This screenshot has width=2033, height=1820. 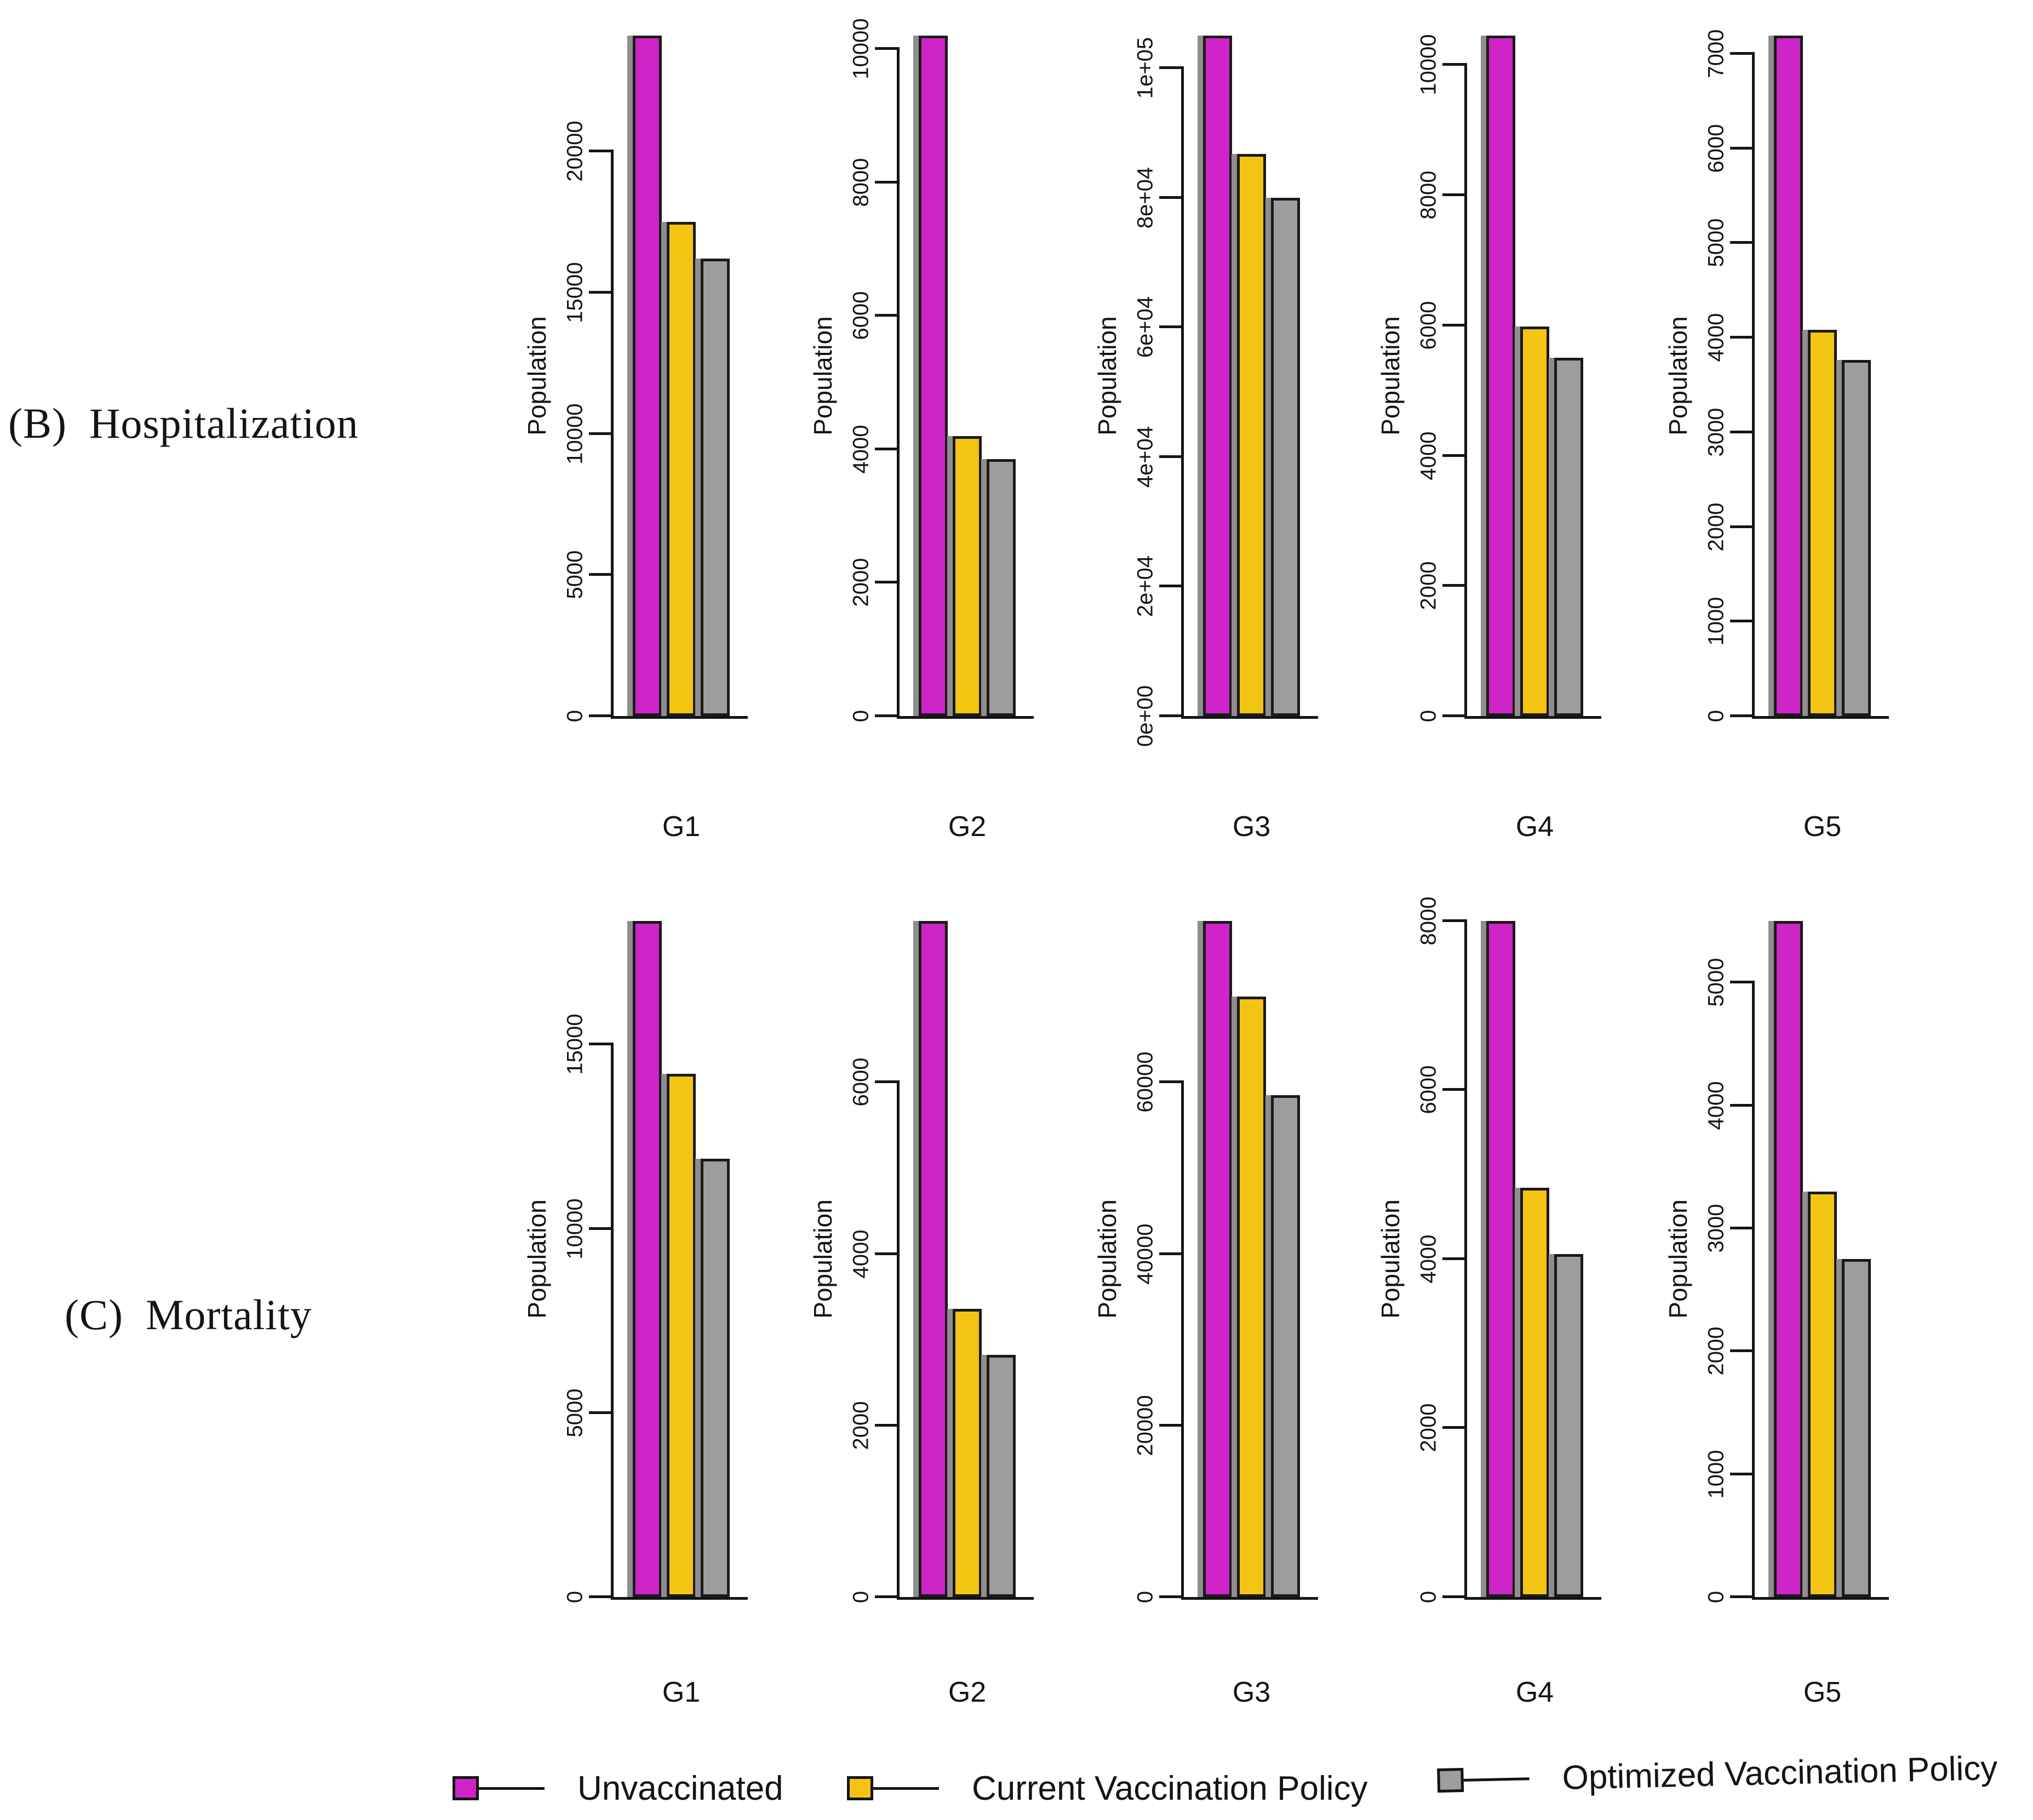 I want to click on chart-C-G2: 0 2000 4000 6000 Population G2, so click(x=921, y=1314).